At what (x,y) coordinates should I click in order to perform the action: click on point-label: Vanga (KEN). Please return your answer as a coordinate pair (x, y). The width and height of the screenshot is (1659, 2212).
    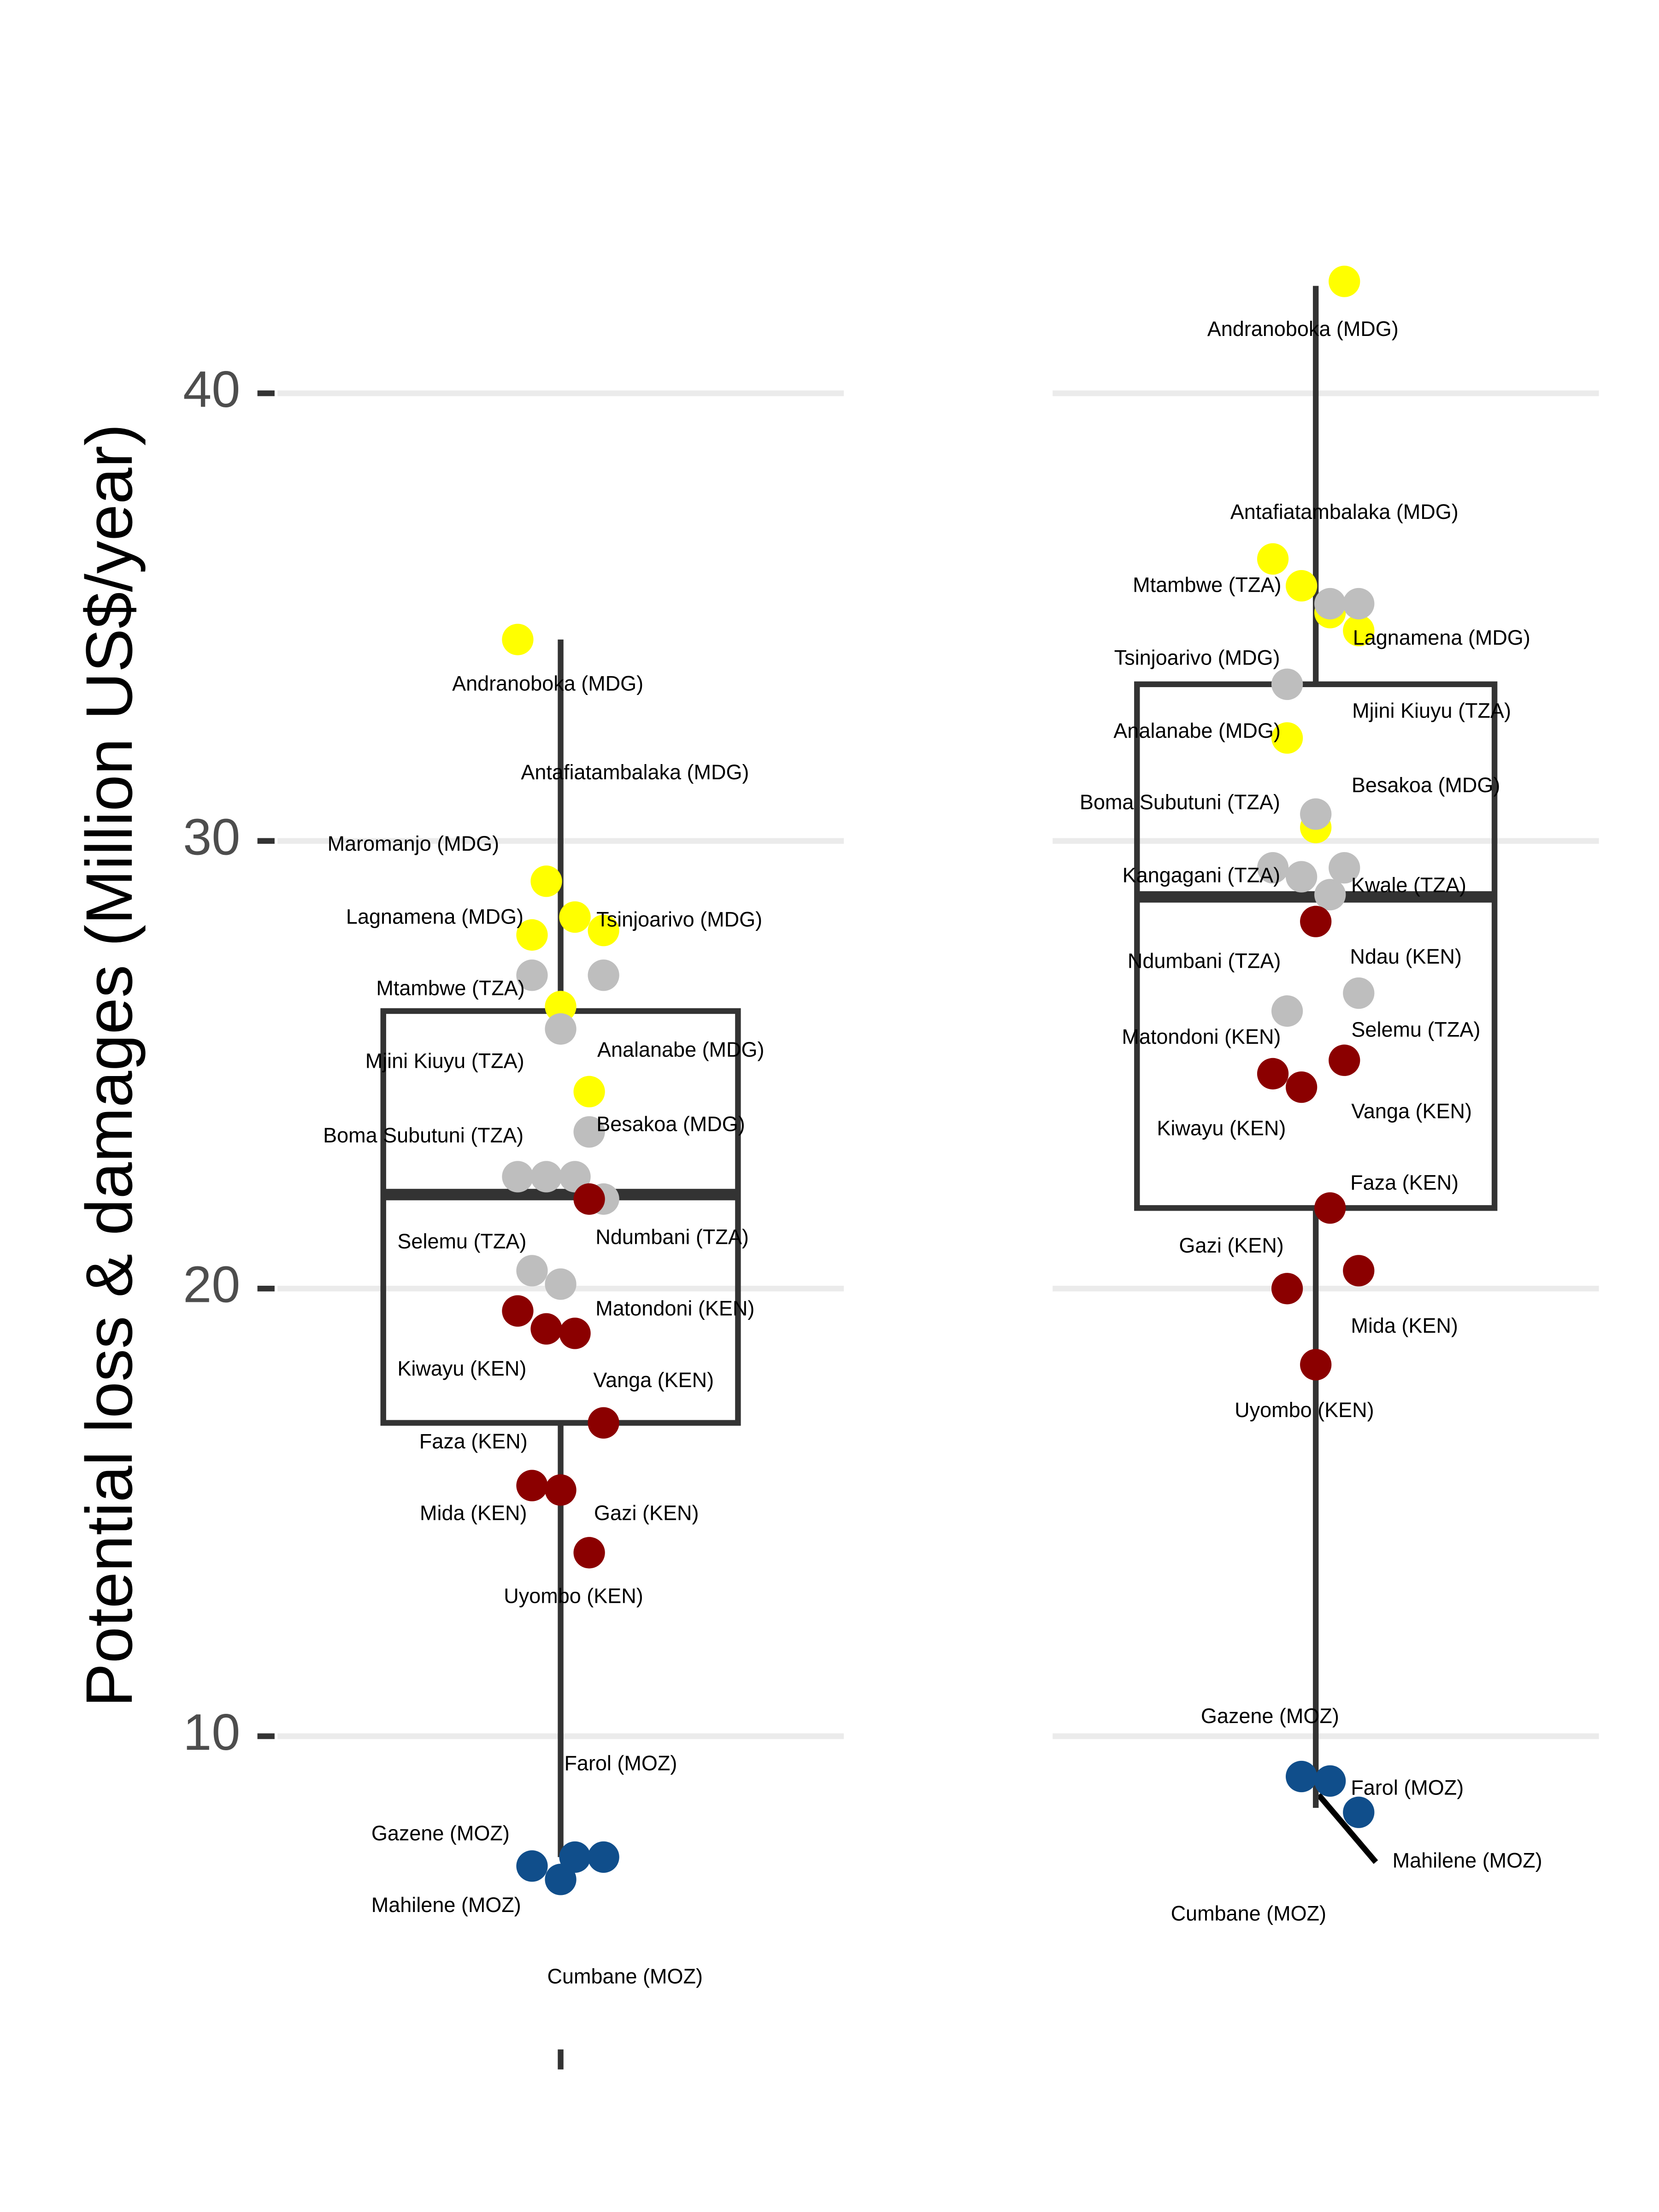
    Looking at the image, I should click on (1411, 1111).